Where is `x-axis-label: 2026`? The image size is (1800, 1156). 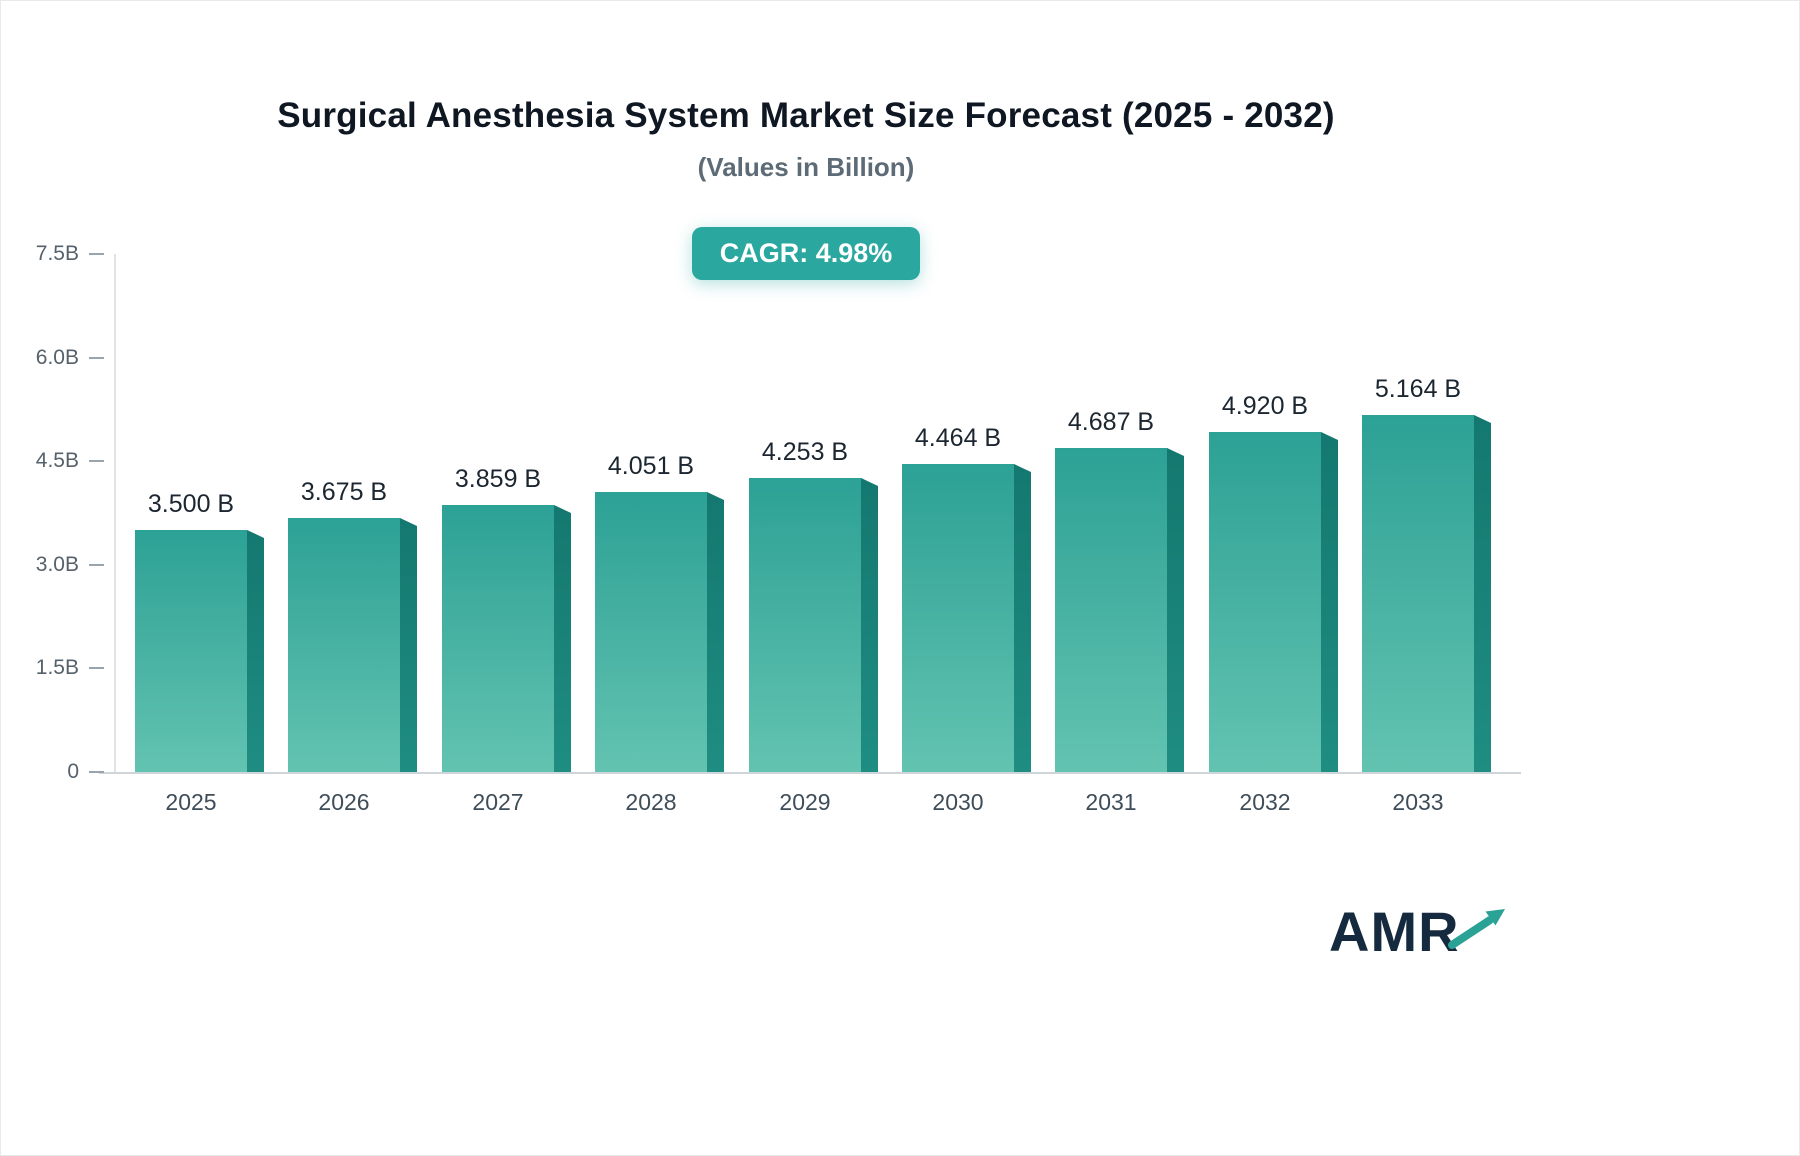 x-axis-label: 2026 is located at coordinates (344, 802).